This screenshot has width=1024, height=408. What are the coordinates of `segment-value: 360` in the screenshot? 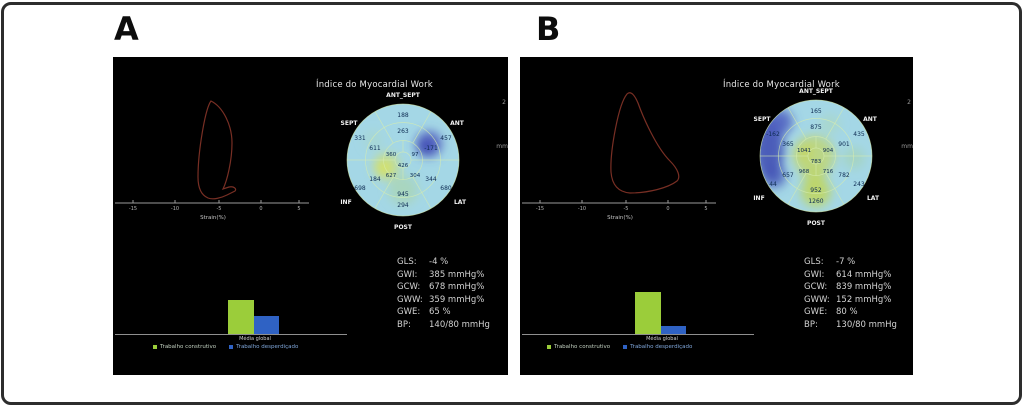 It's located at (391, 155).